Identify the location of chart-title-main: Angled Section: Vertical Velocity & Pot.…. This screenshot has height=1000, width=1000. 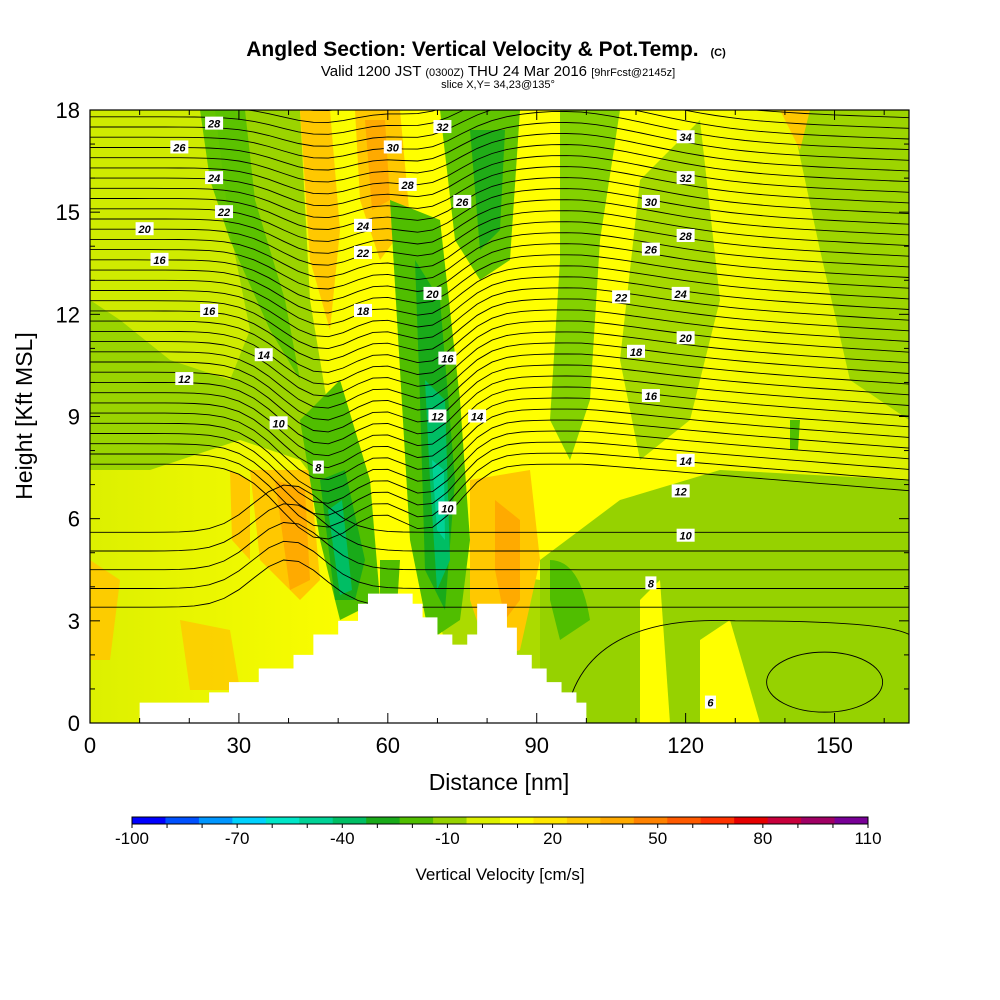
(472, 49).